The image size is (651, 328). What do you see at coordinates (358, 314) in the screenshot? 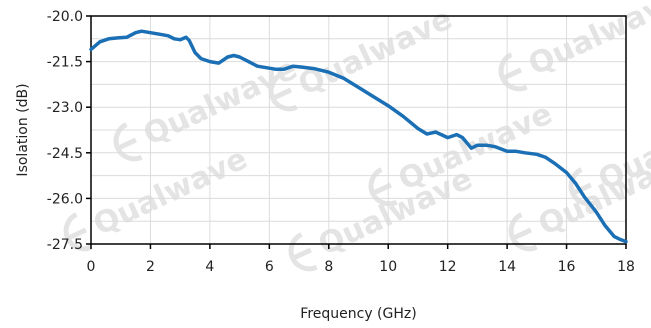
I see `x-axis-label: Frequency (GHz)` at bounding box center [358, 314].